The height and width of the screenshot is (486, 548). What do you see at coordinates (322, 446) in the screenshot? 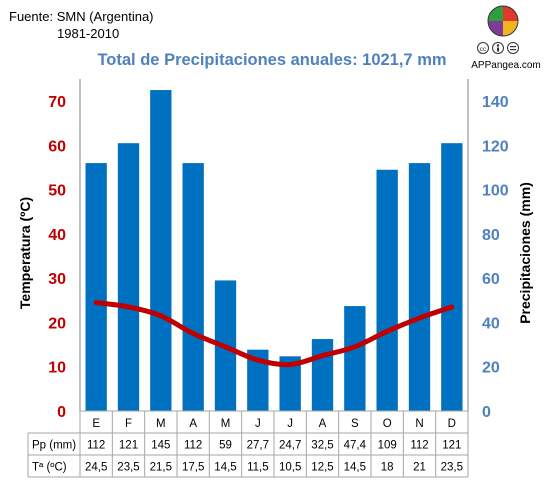
I see `table-cell: 32,5` at bounding box center [322, 446].